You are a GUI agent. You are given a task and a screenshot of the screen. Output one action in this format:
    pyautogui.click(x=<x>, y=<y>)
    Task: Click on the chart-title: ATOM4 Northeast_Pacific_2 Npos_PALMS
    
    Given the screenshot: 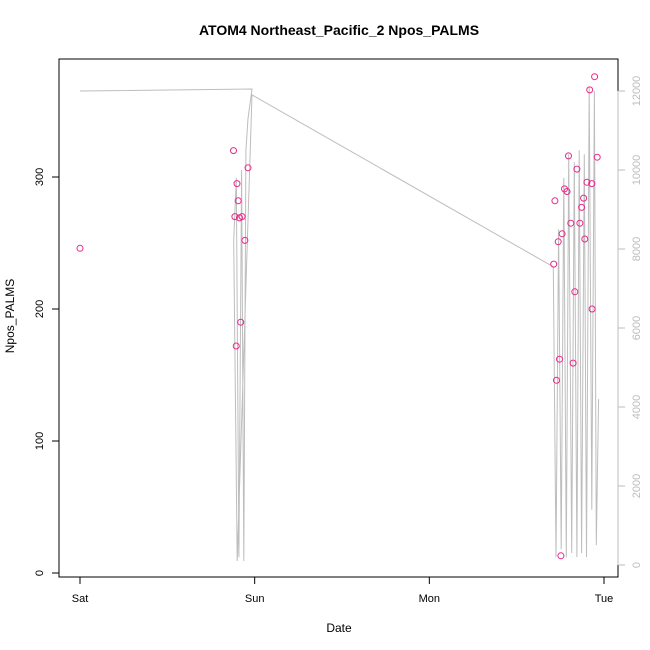 What is the action you would take?
    pyautogui.click(x=339, y=30)
    